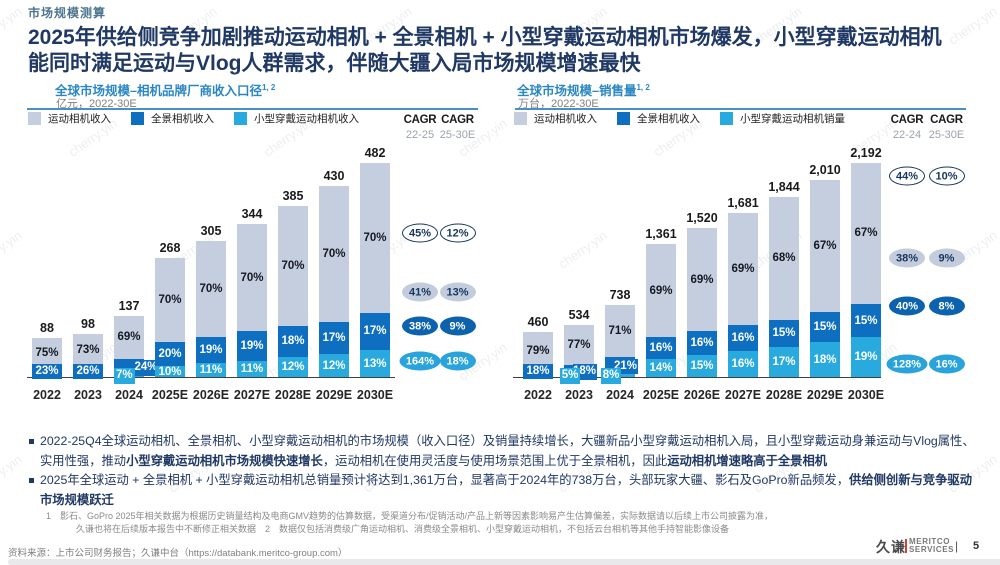 Image resolution: width=1000 pixels, height=565 pixels. What do you see at coordinates (457, 292) in the screenshot?
I see `cagr-oval: 13%` at bounding box center [457, 292].